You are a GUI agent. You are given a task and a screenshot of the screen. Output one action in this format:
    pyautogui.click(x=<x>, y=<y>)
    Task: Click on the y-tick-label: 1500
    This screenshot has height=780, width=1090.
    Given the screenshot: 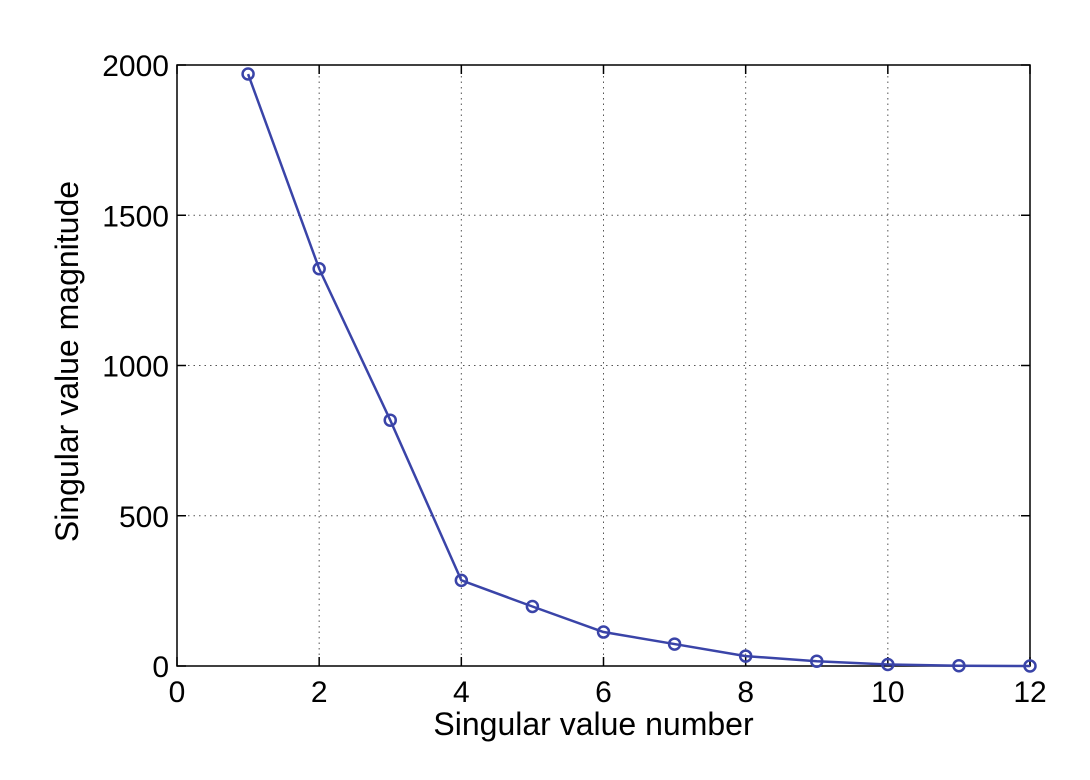 What is the action you would take?
    pyautogui.click(x=135, y=216)
    